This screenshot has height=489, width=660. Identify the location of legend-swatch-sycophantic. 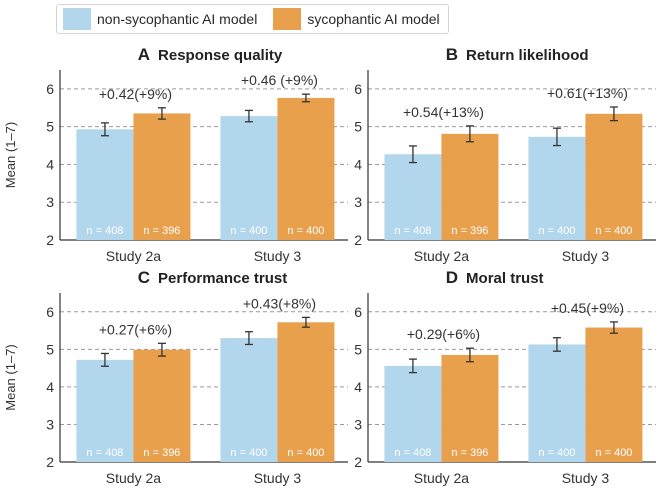
(287, 19).